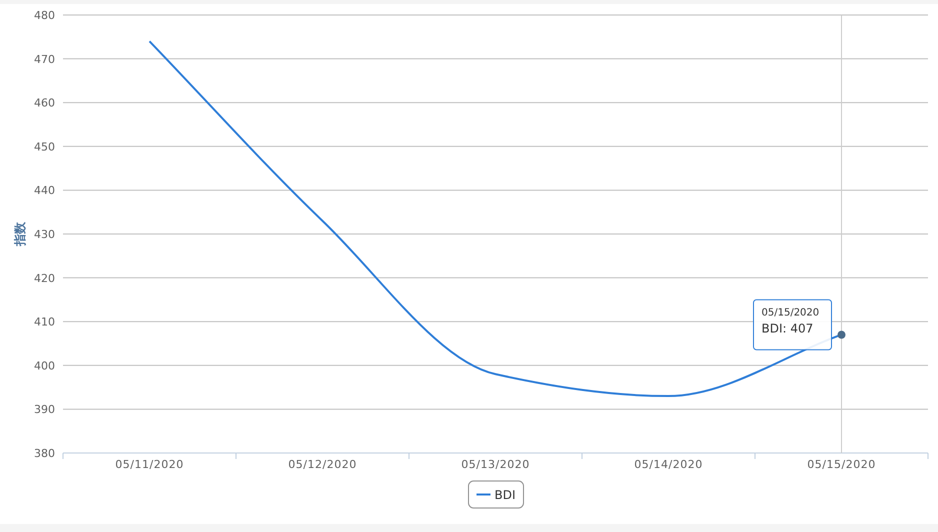 This screenshot has height=532, width=938. What do you see at coordinates (495, 464) in the screenshot?
I see `x-tick-label: 05/13/2020` at bounding box center [495, 464].